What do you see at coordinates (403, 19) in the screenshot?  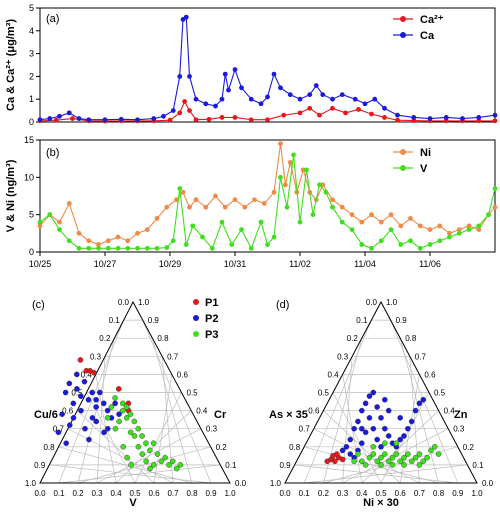 I see `legend-ca2-marker` at bounding box center [403, 19].